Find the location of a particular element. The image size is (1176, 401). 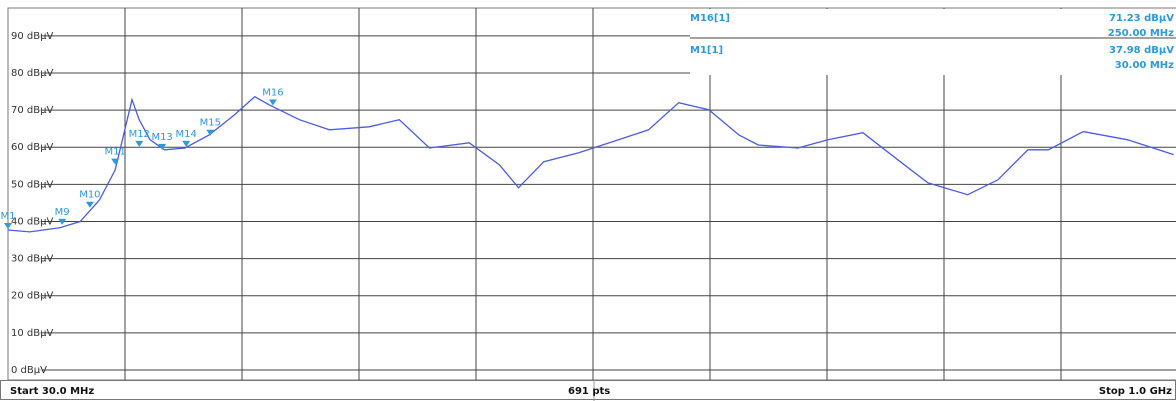

marker-label: M12 is located at coordinates (139, 134).